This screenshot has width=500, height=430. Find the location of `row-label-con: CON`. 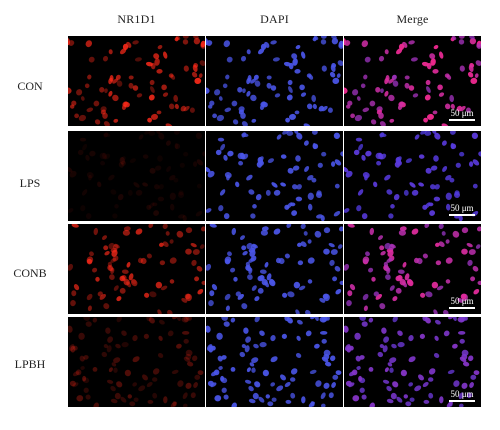

row-label-con: CON is located at coordinates (30, 86).